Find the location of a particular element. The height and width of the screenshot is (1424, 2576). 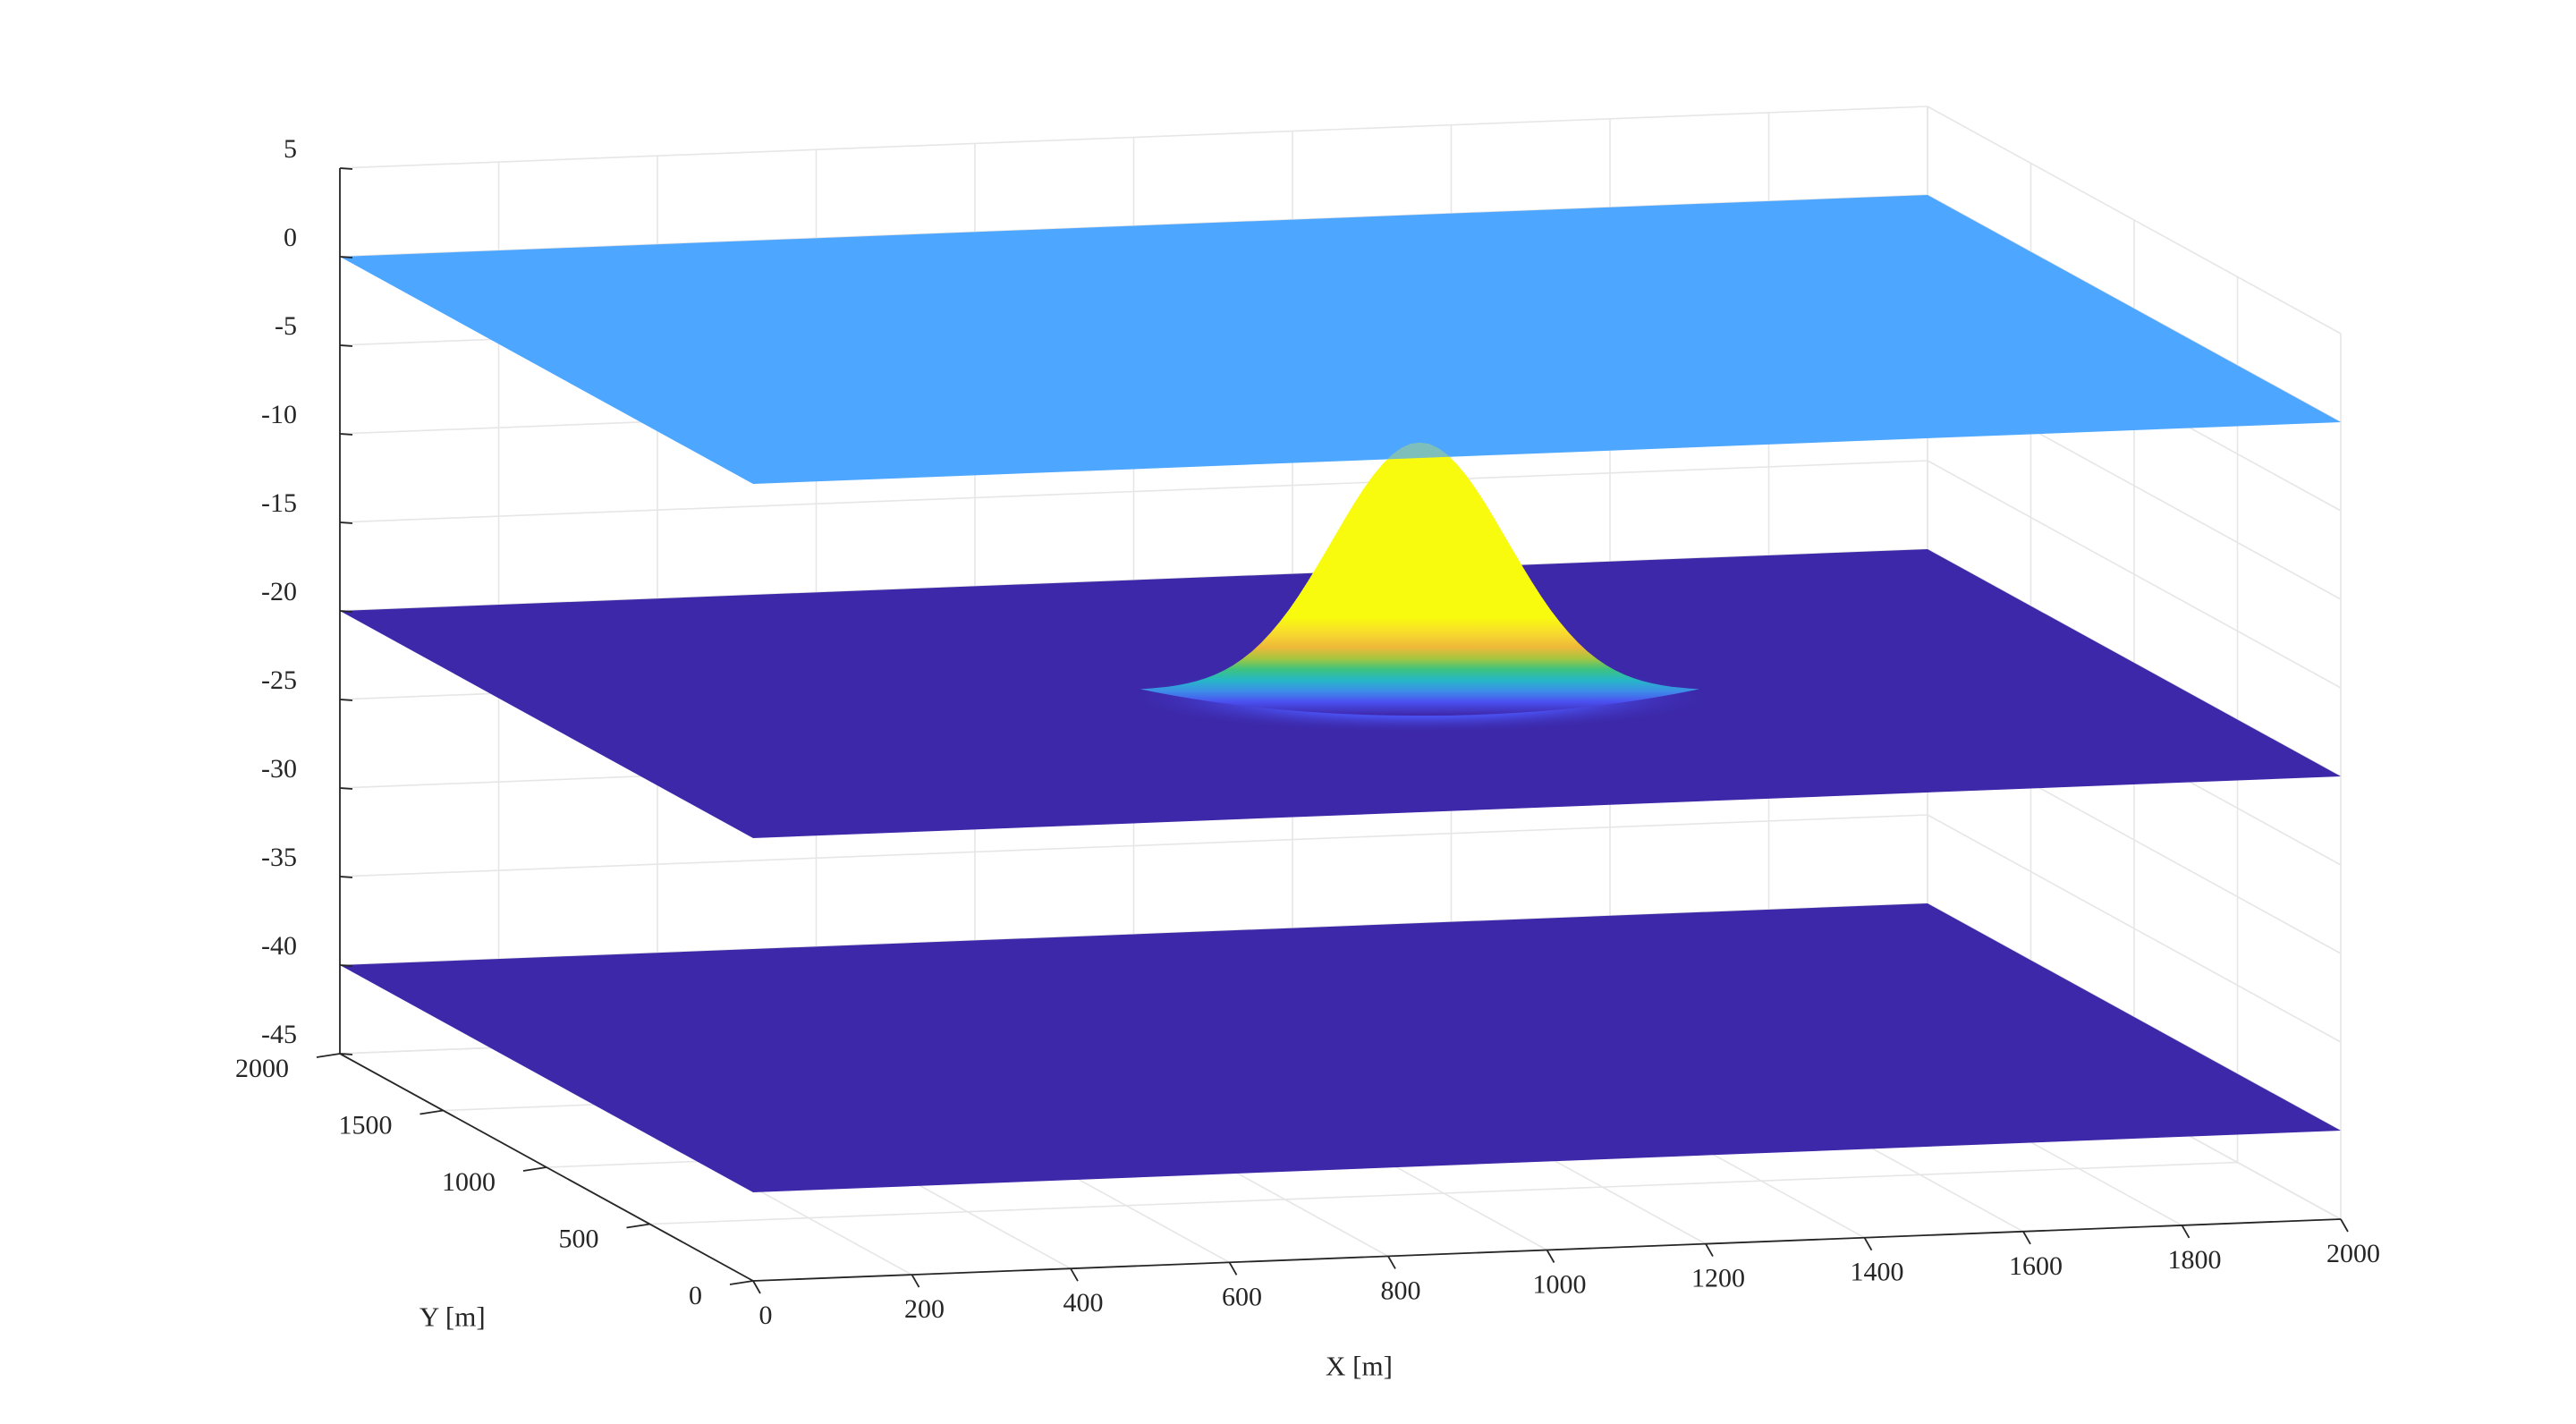

z-tick-label: -35 is located at coordinates (279, 857).